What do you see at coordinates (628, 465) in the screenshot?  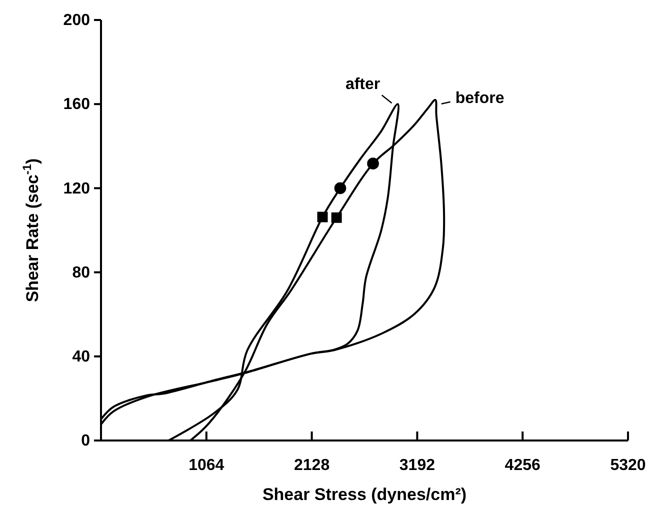 I see `x-tick-label: 5320` at bounding box center [628, 465].